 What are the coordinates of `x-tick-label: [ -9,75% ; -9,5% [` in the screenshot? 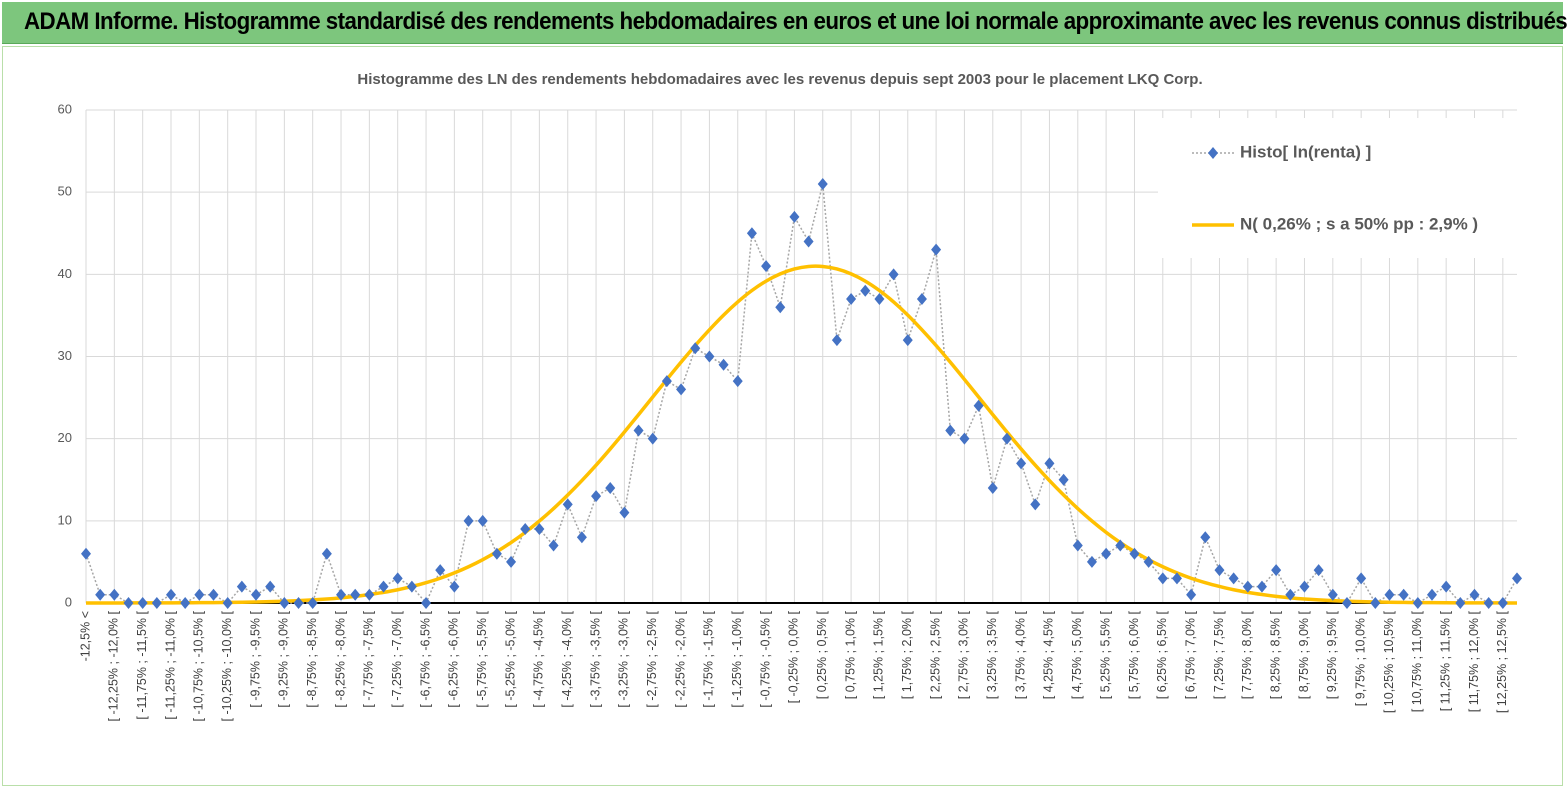 It's located at (255, 658).